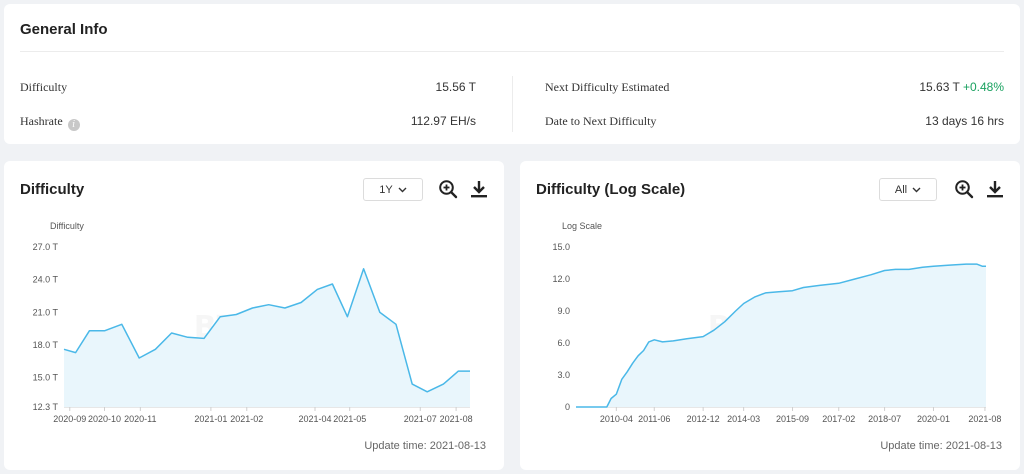  What do you see at coordinates (46, 378) in the screenshot?
I see `y-tick-label: 15.0 T` at bounding box center [46, 378].